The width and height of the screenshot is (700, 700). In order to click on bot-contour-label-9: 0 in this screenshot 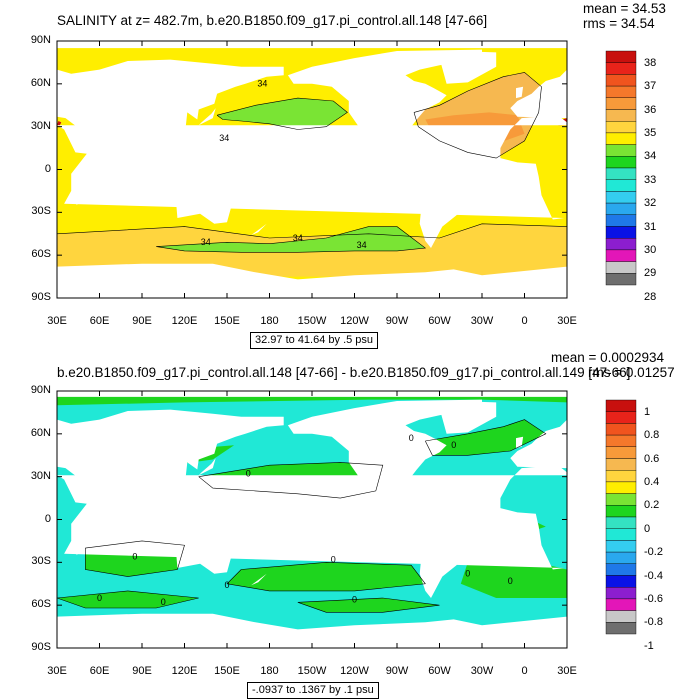, I will do `click(163, 602)`.